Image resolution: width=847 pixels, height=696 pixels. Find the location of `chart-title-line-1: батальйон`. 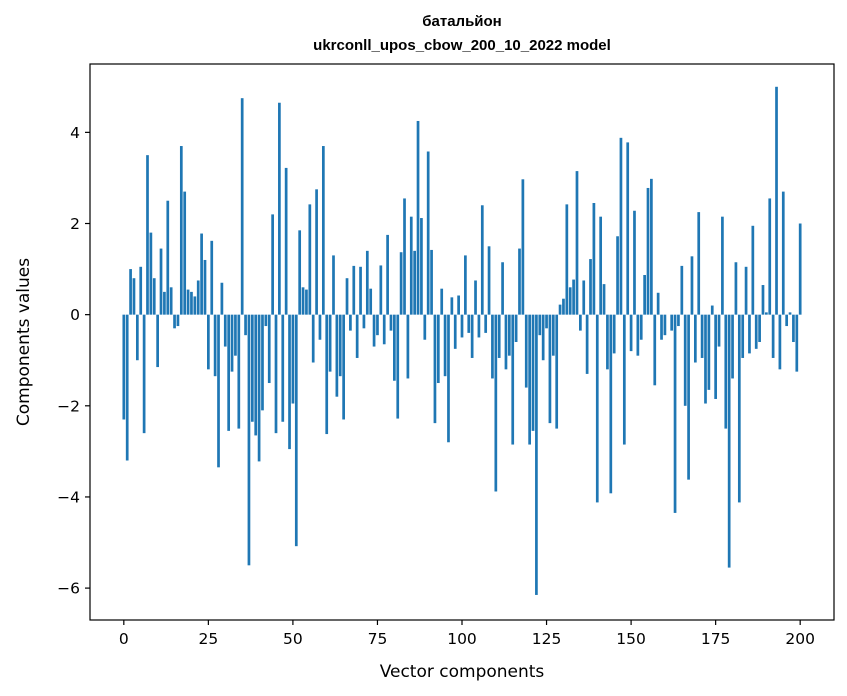

chart-title-line-1: батальйон is located at coordinates (462, 21).